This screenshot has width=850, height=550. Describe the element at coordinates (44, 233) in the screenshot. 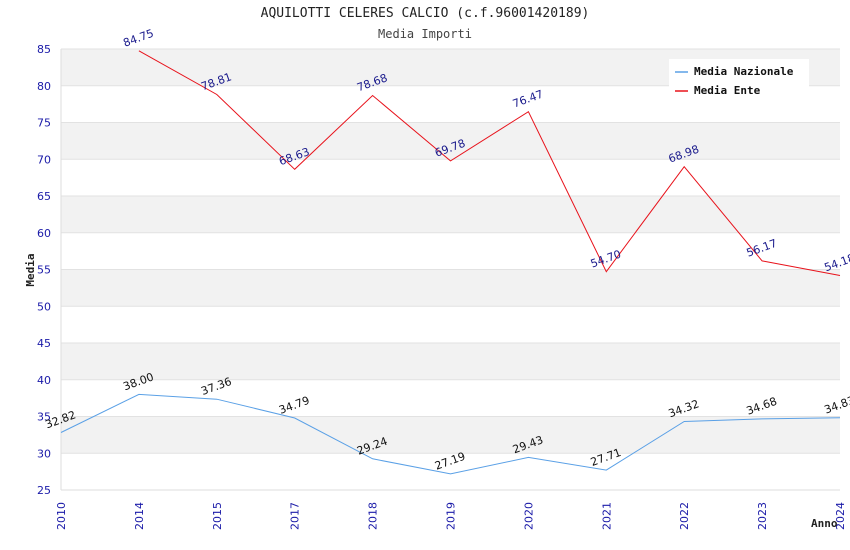

I see `y-tick-label: 60` at that location.